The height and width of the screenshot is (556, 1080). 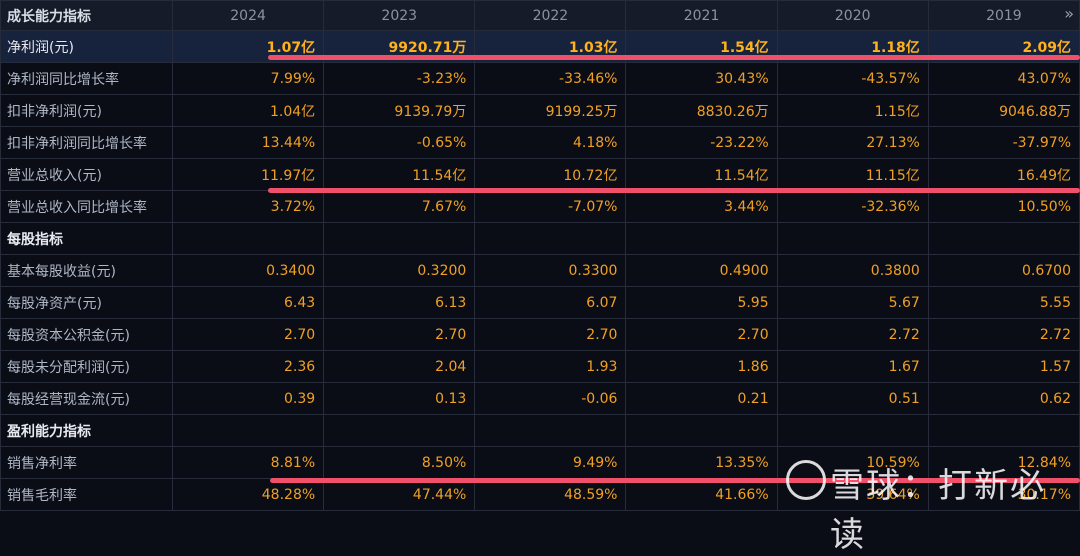 I want to click on cell-value: 8.50%, so click(x=399, y=462).